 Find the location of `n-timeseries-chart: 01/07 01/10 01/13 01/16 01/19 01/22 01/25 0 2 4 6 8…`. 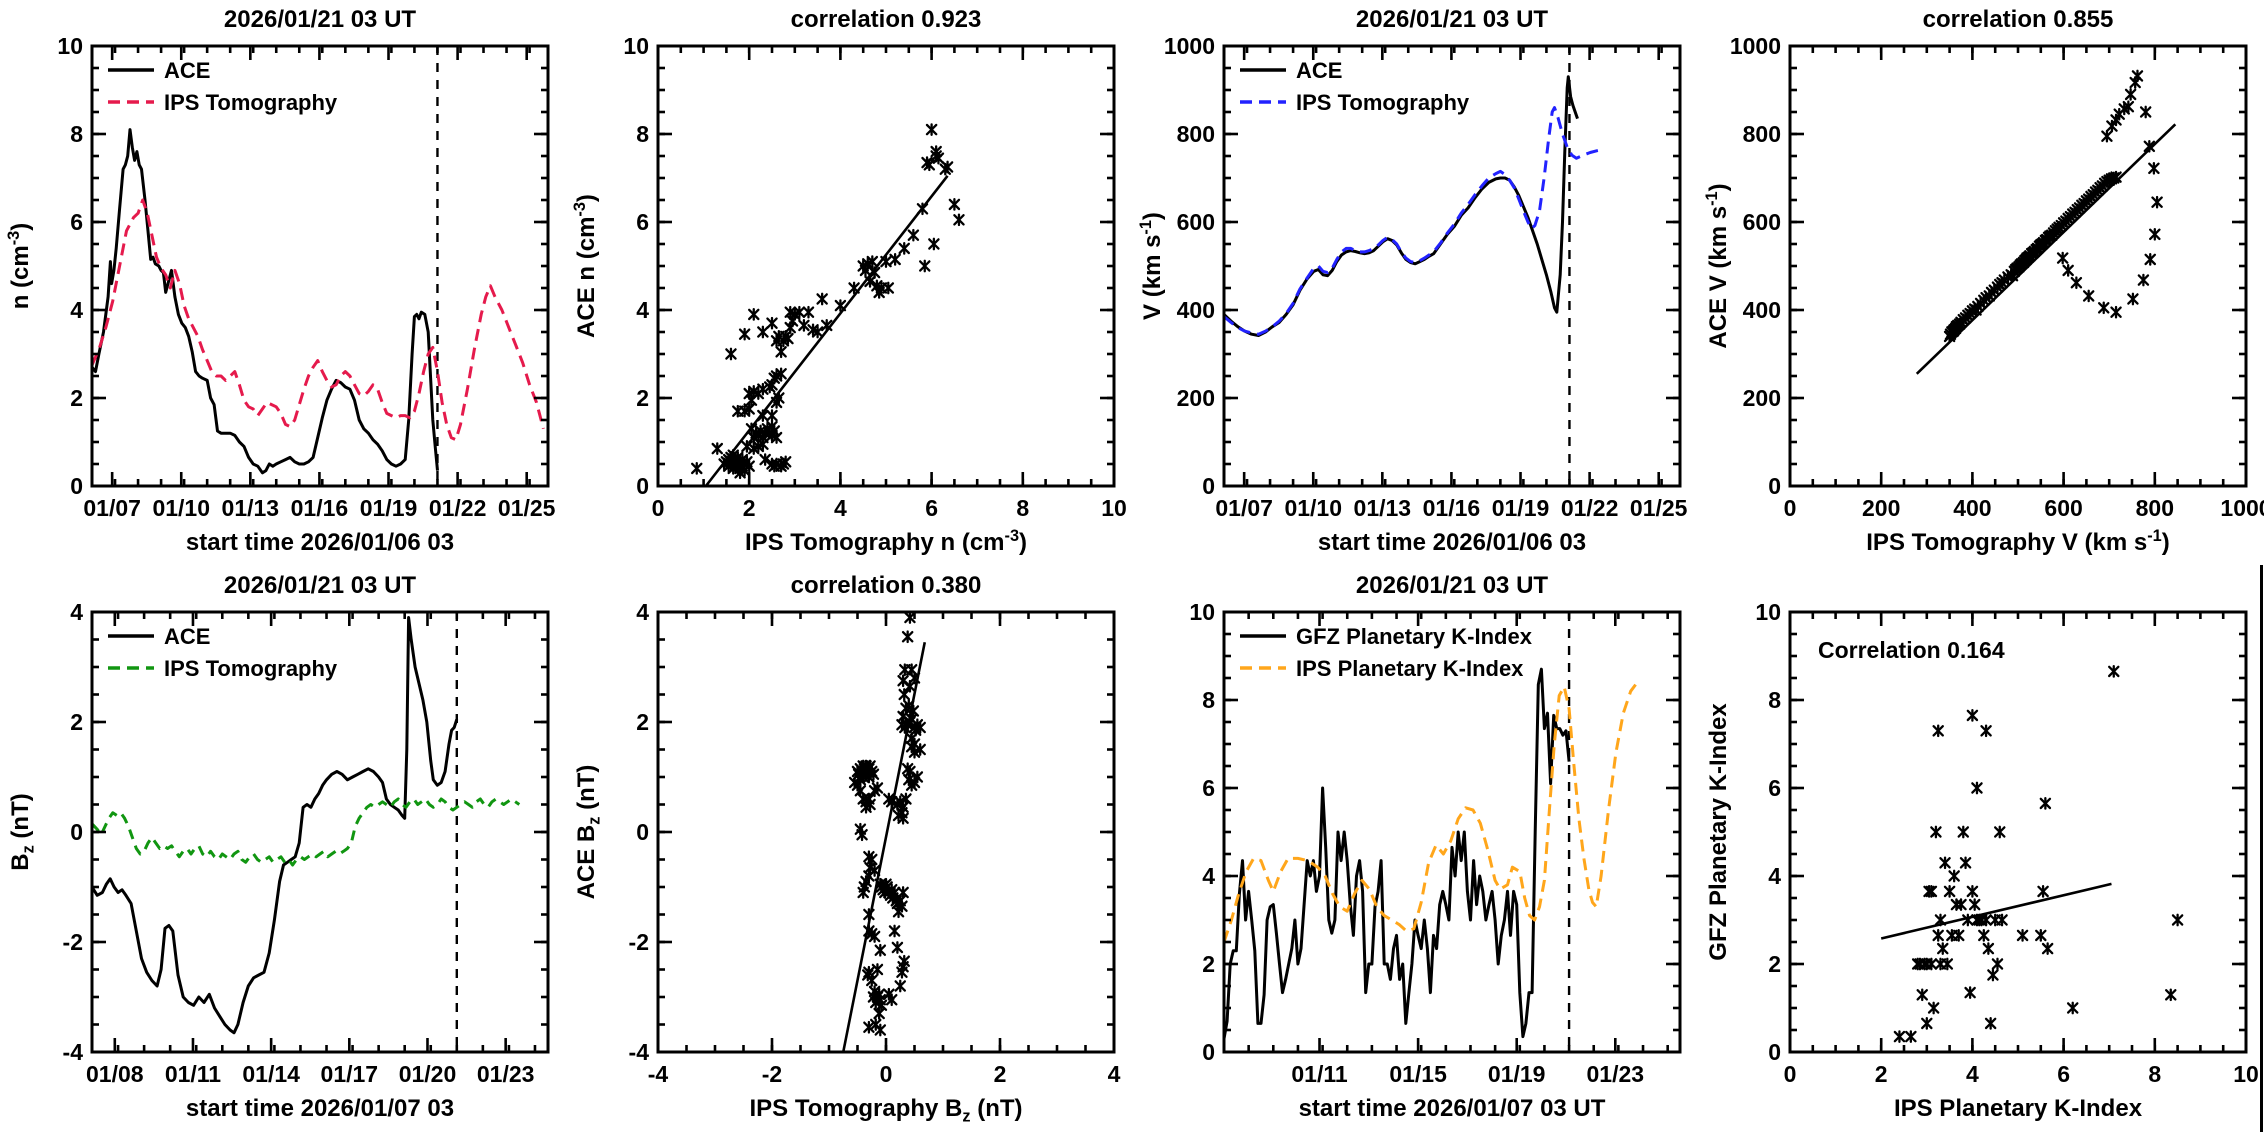

n-timeseries-chart: 01/07 01/10 01/13 01/16 01/19 01/22 01/25 0 2 4 6 8… is located at coordinates (283, 283).